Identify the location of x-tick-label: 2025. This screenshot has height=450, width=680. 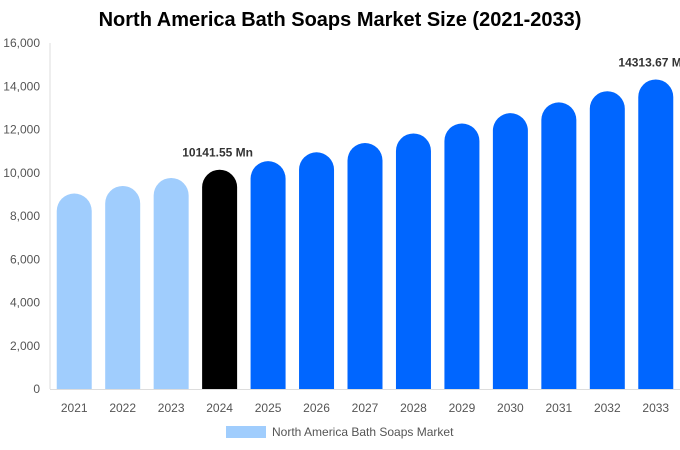
(268, 408).